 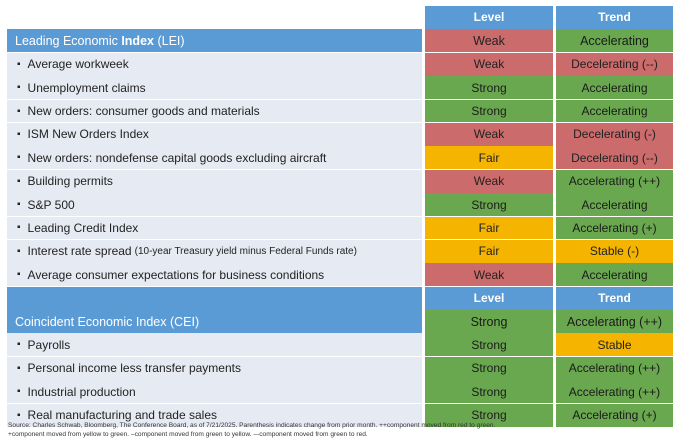 What do you see at coordinates (68, 40) in the screenshot?
I see `lei-title-prefix: Leading Economic` at bounding box center [68, 40].